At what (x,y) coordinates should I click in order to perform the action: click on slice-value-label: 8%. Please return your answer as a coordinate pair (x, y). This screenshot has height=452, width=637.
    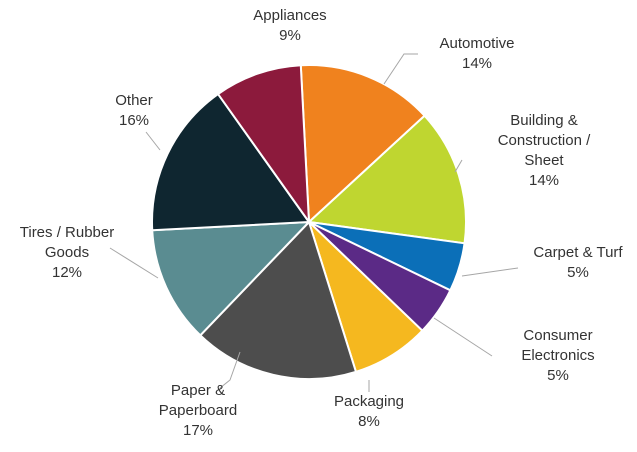
    Looking at the image, I should click on (369, 421).